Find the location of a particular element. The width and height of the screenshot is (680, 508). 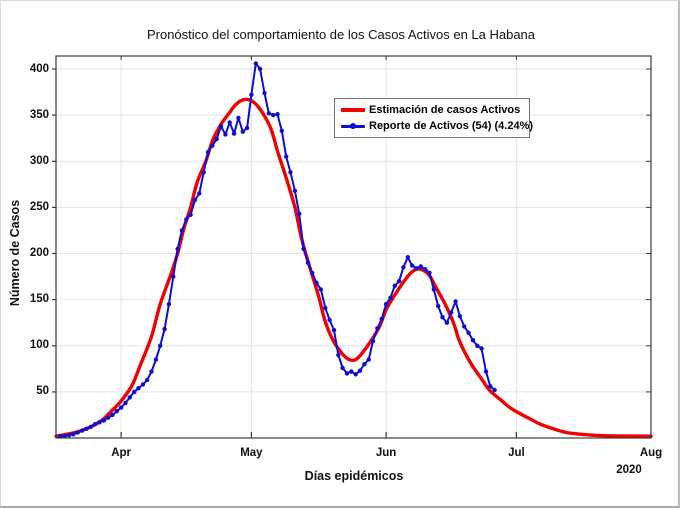

legend-entry-report: Reporte de Activos (54) (4.24%) is located at coordinates (437, 126).